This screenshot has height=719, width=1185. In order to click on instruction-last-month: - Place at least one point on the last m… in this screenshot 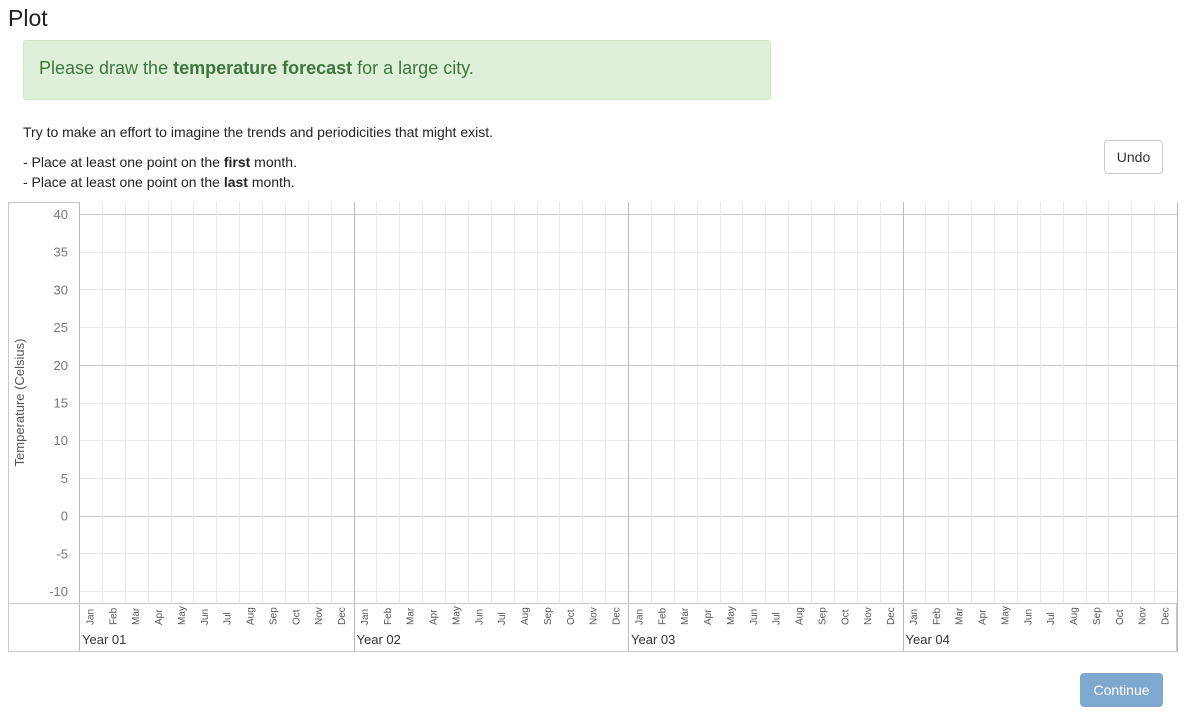, I will do `click(258, 184)`.